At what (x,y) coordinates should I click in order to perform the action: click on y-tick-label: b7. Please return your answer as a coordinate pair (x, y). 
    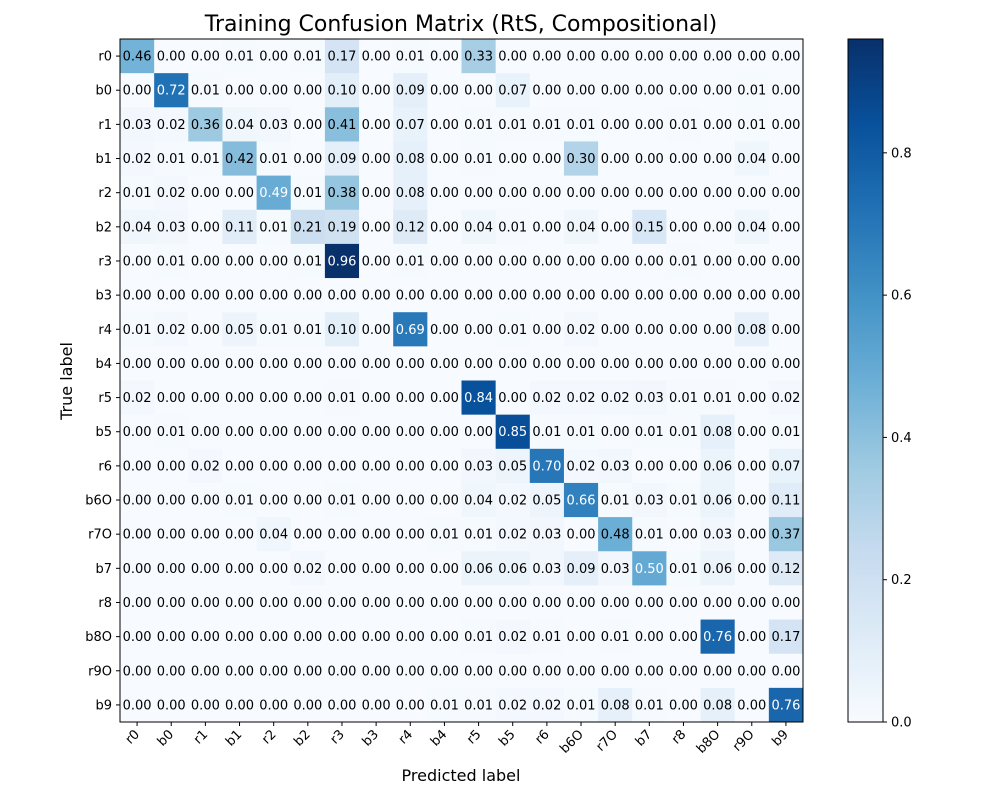
    Looking at the image, I should click on (103, 569).